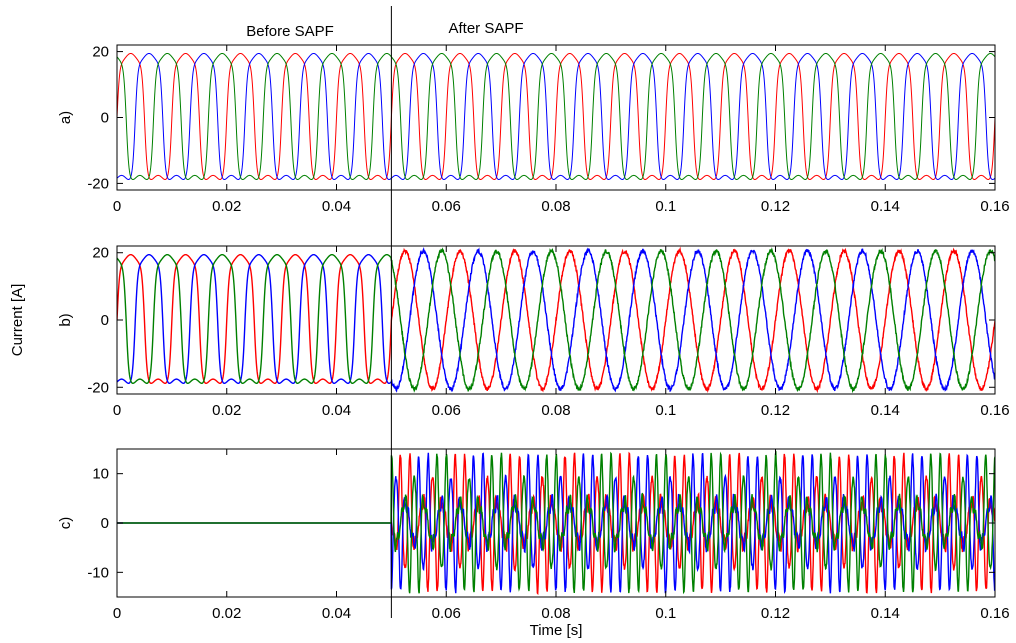 The height and width of the screenshot is (643, 1016). I want to click on y-axis-title: Current [A], so click(17, 320).